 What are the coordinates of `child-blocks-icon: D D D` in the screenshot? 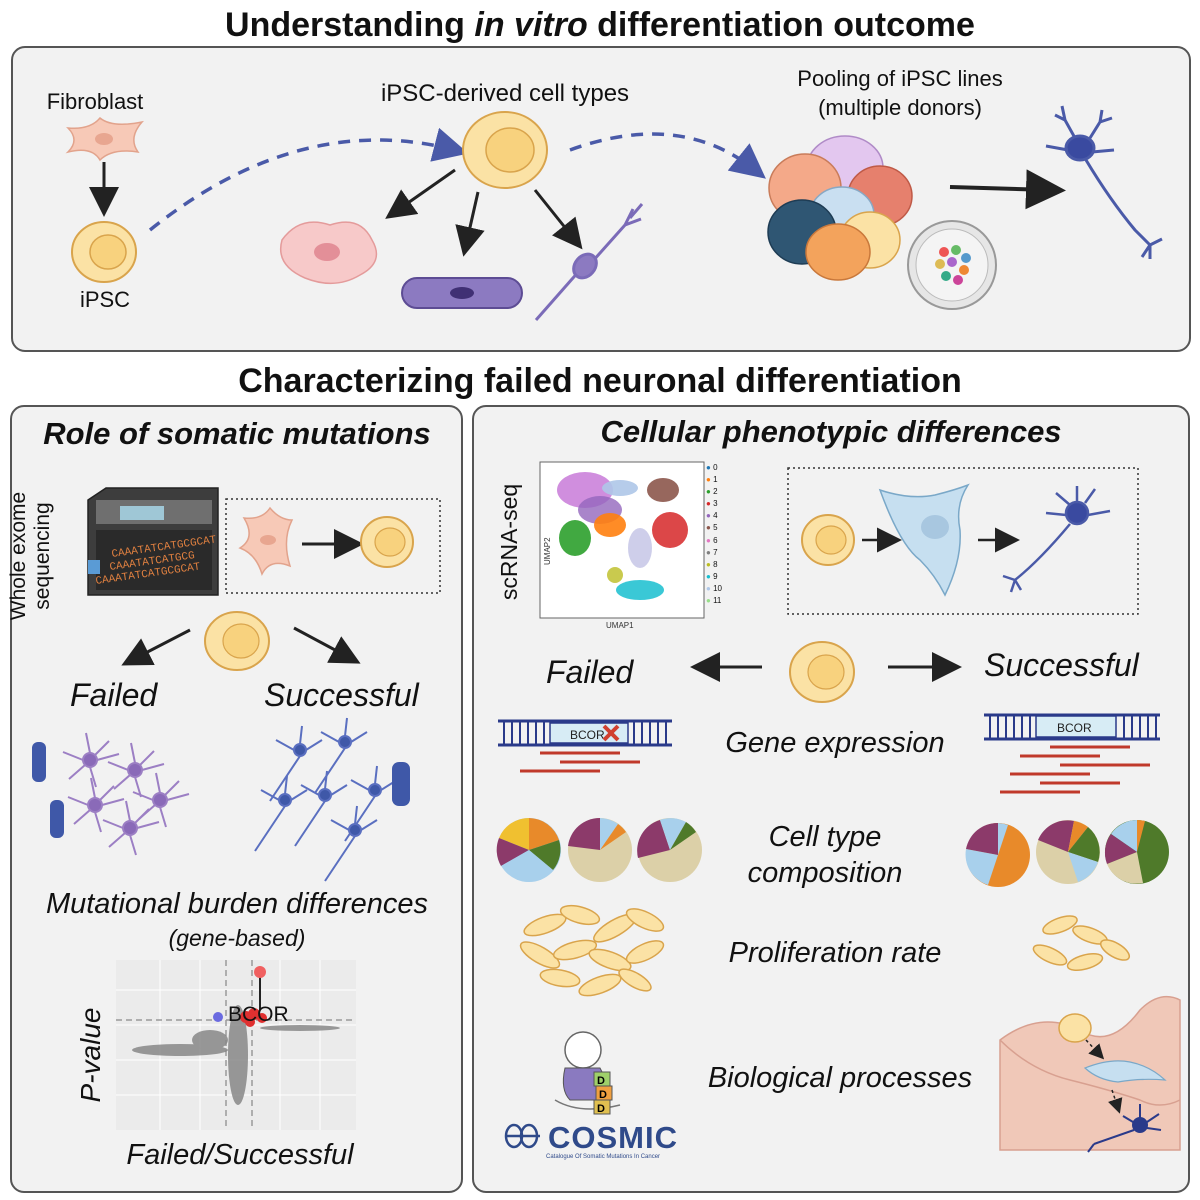 It's located at (587, 1073).